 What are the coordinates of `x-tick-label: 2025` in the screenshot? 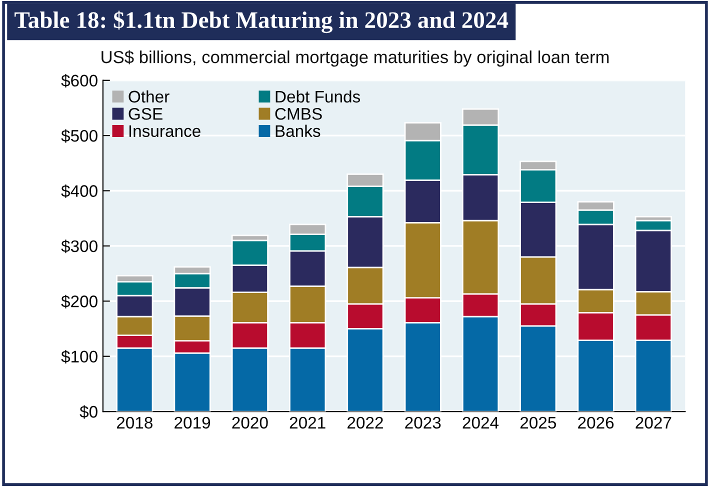 It's located at (538, 422).